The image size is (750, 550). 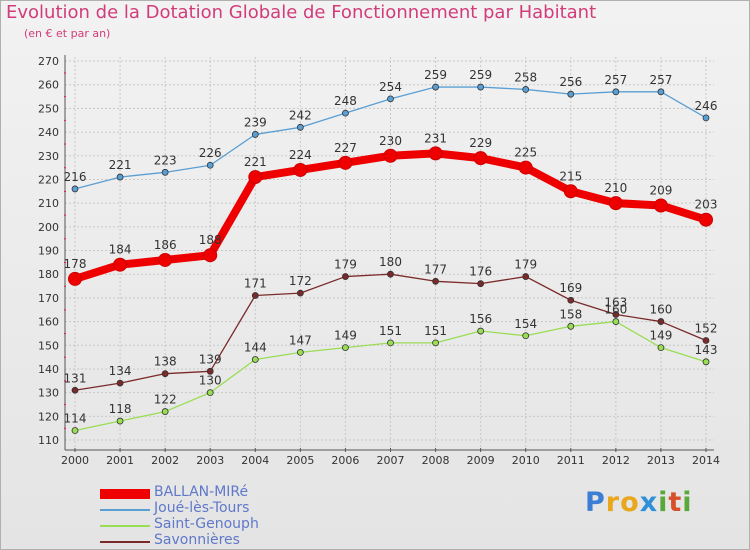 I want to click on y-tick-label: 240, so click(x=48, y=132).